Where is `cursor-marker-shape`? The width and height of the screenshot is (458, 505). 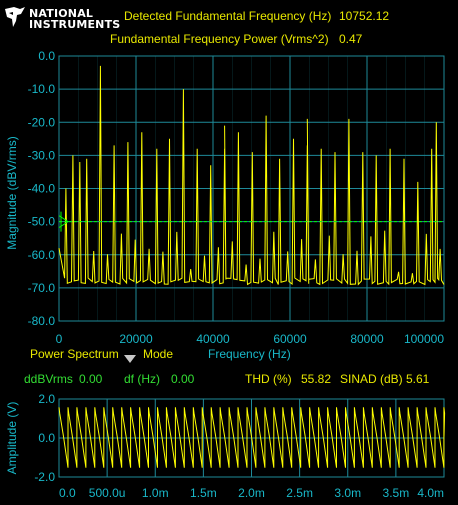
cursor-marker-shape is located at coordinates (63, 222).